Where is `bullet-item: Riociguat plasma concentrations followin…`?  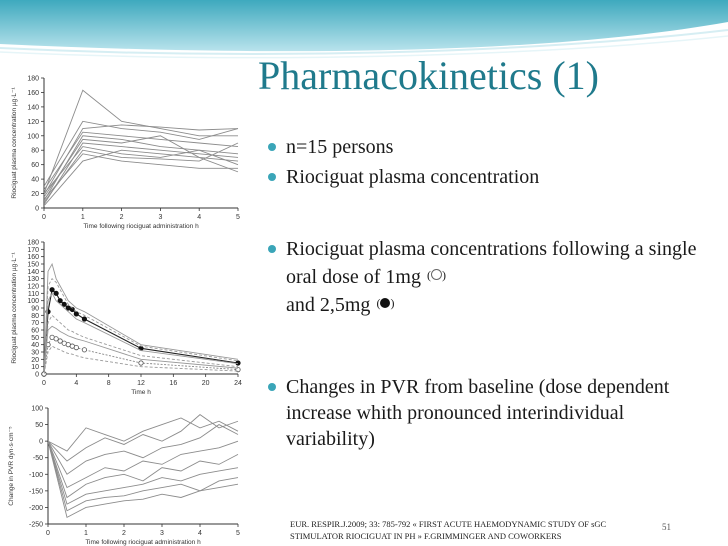
bullet-item: Riociguat plasma concentrations followin… is located at coordinates (483, 277).